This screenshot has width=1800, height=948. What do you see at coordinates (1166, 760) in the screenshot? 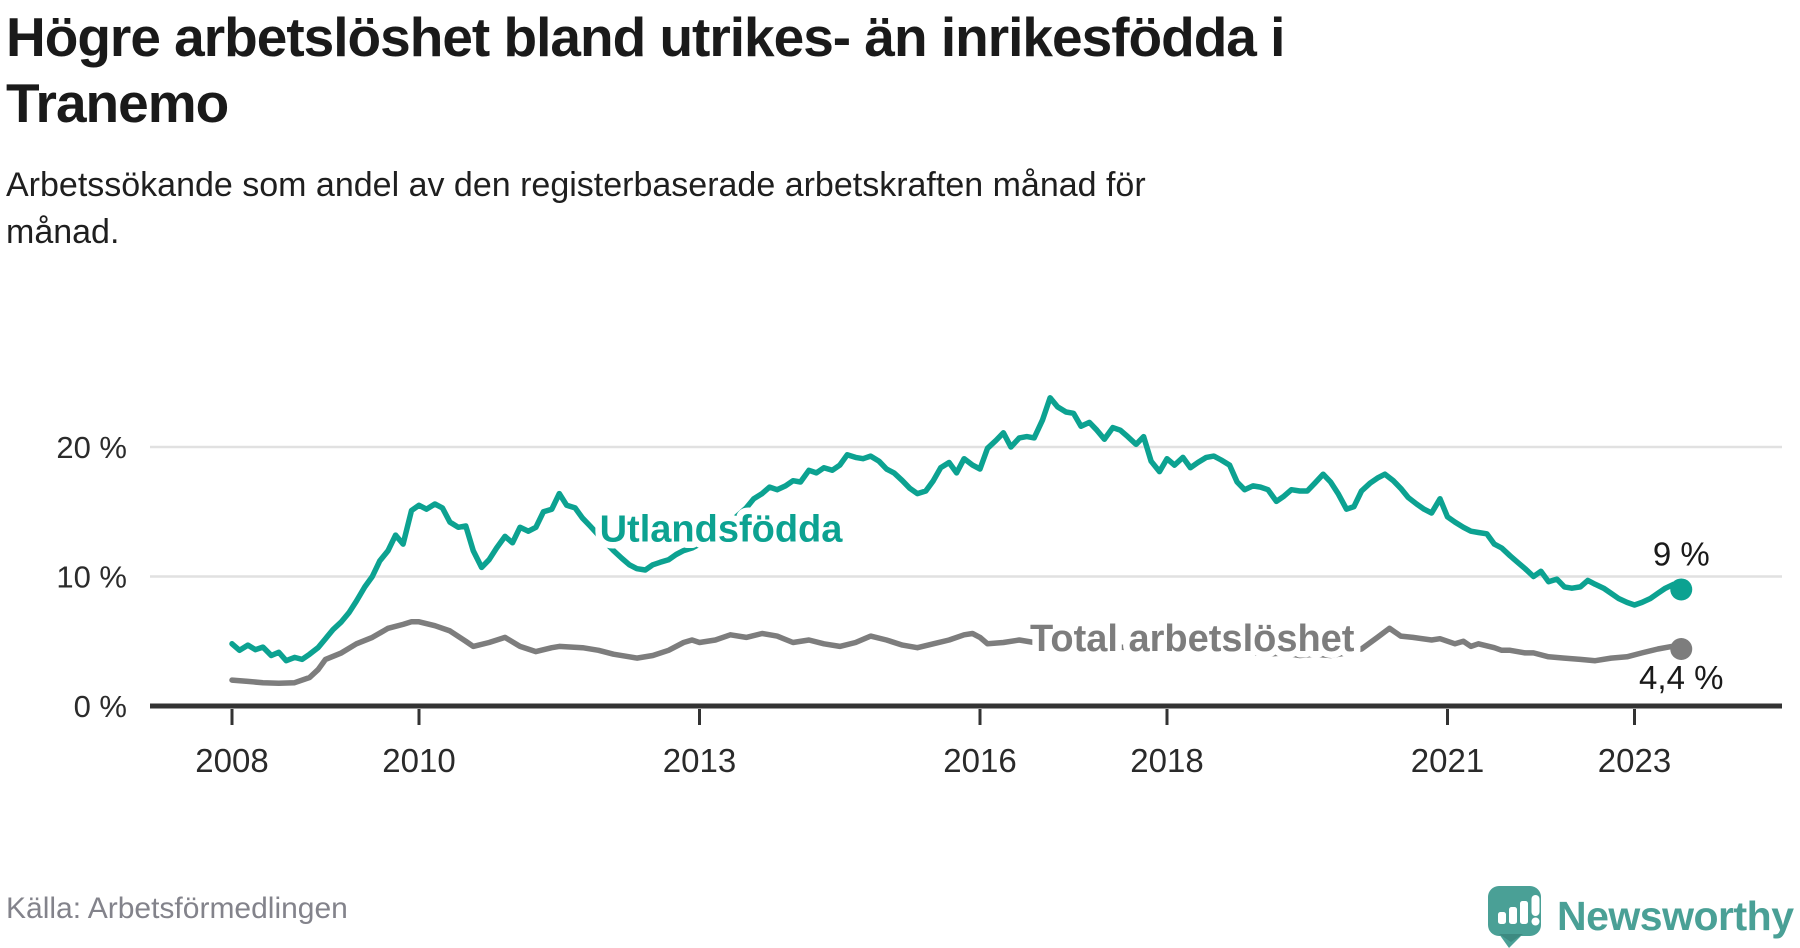
I see `x-axis-label-2018: 2018` at bounding box center [1166, 760].